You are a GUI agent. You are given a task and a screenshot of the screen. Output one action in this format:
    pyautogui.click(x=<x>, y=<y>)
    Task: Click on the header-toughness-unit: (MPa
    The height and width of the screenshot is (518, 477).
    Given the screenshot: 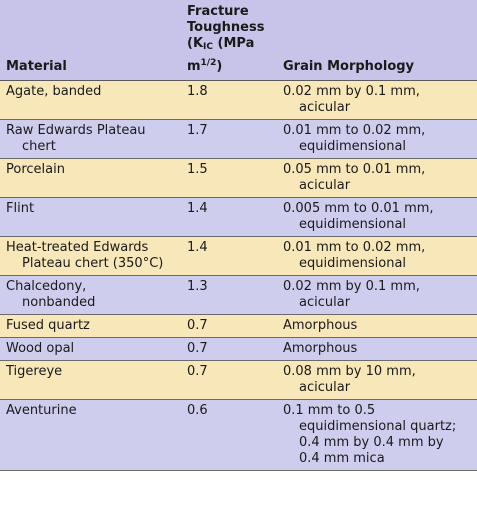 What is the action you would take?
    pyautogui.click(x=233, y=43)
    